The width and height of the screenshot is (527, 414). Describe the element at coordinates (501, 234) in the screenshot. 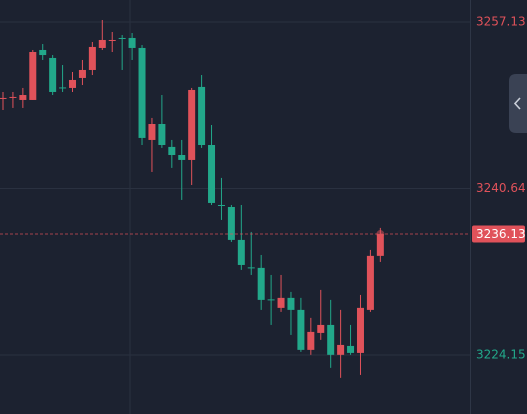

I see `last-price-label: 3236.13` at that location.